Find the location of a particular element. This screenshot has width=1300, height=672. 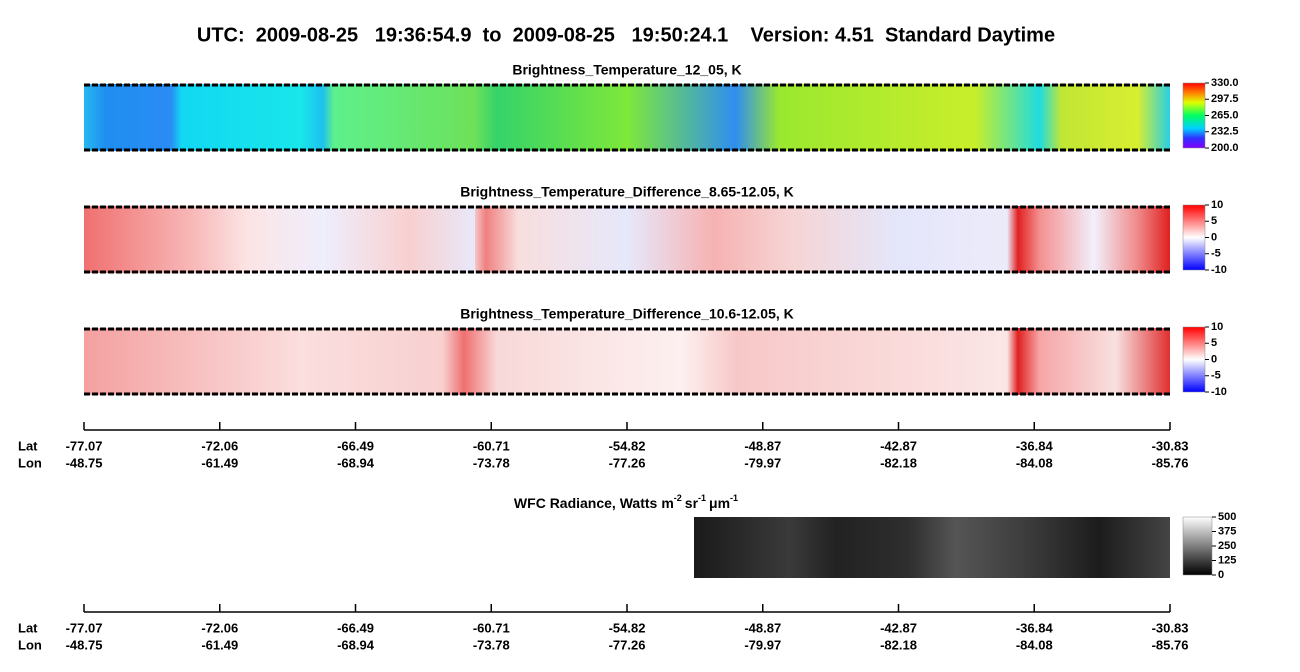

colorbar-label: 375 is located at coordinates (1227, 531).